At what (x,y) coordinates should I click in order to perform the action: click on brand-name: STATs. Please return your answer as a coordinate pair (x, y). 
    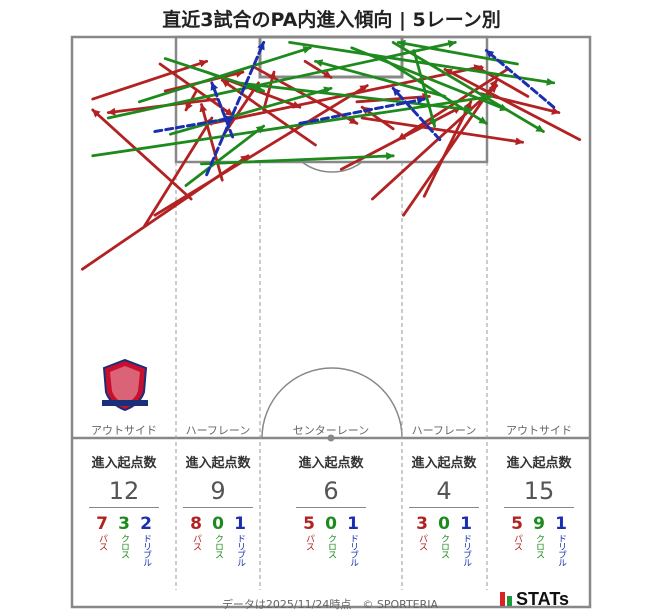
    Looking at the image, I should click on (542, 599).